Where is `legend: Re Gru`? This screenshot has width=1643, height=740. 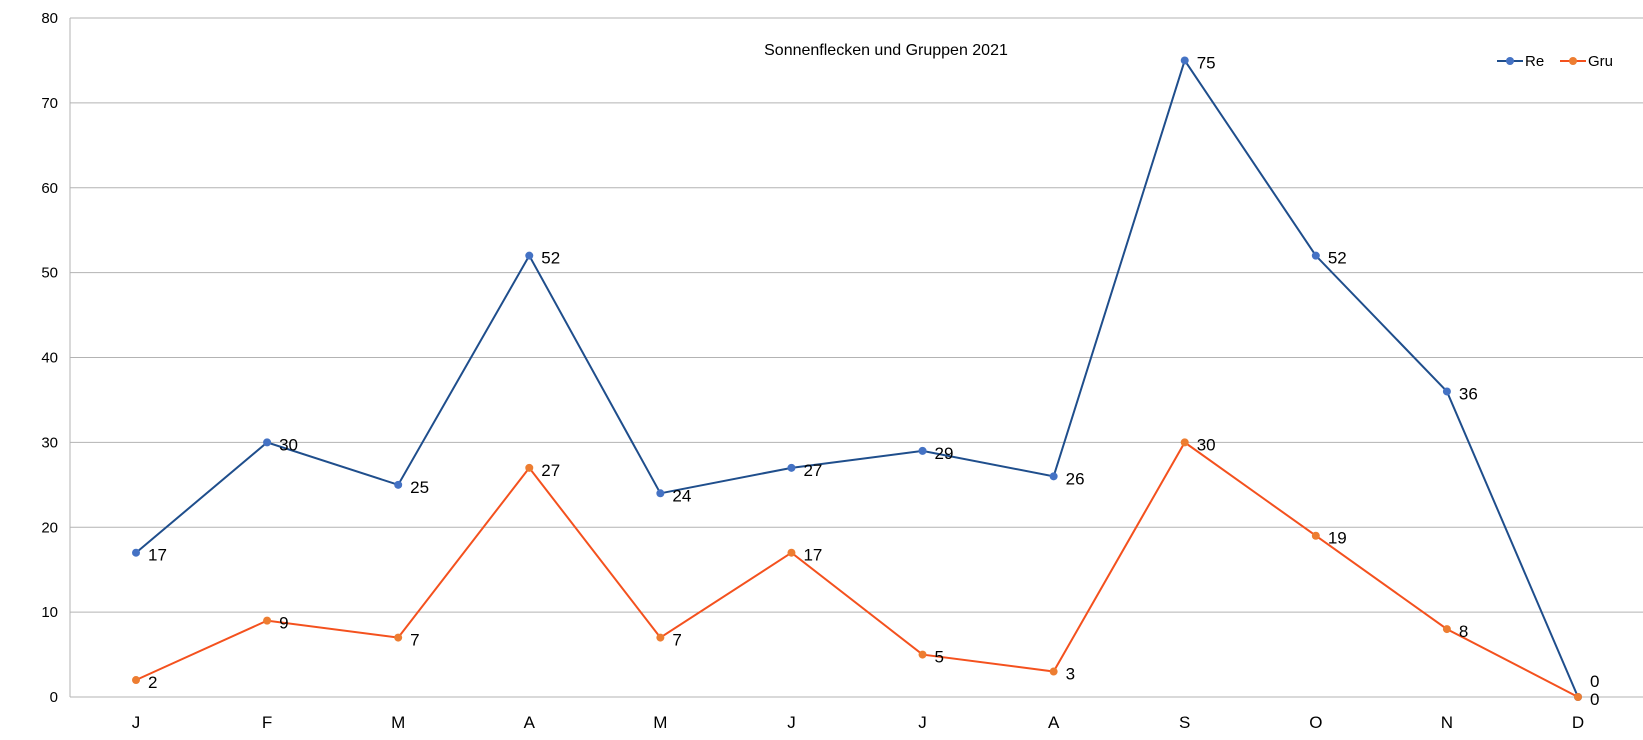 legend: Re Gru is located at coordinates (1555, 61).